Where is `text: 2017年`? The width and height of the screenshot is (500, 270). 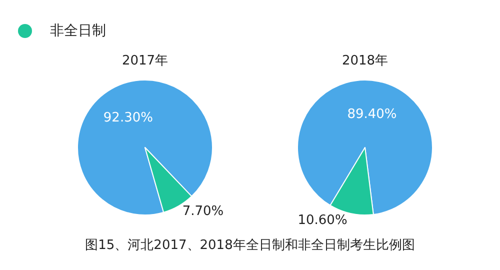 text: 2017年 is located at coordinates (145, 61).